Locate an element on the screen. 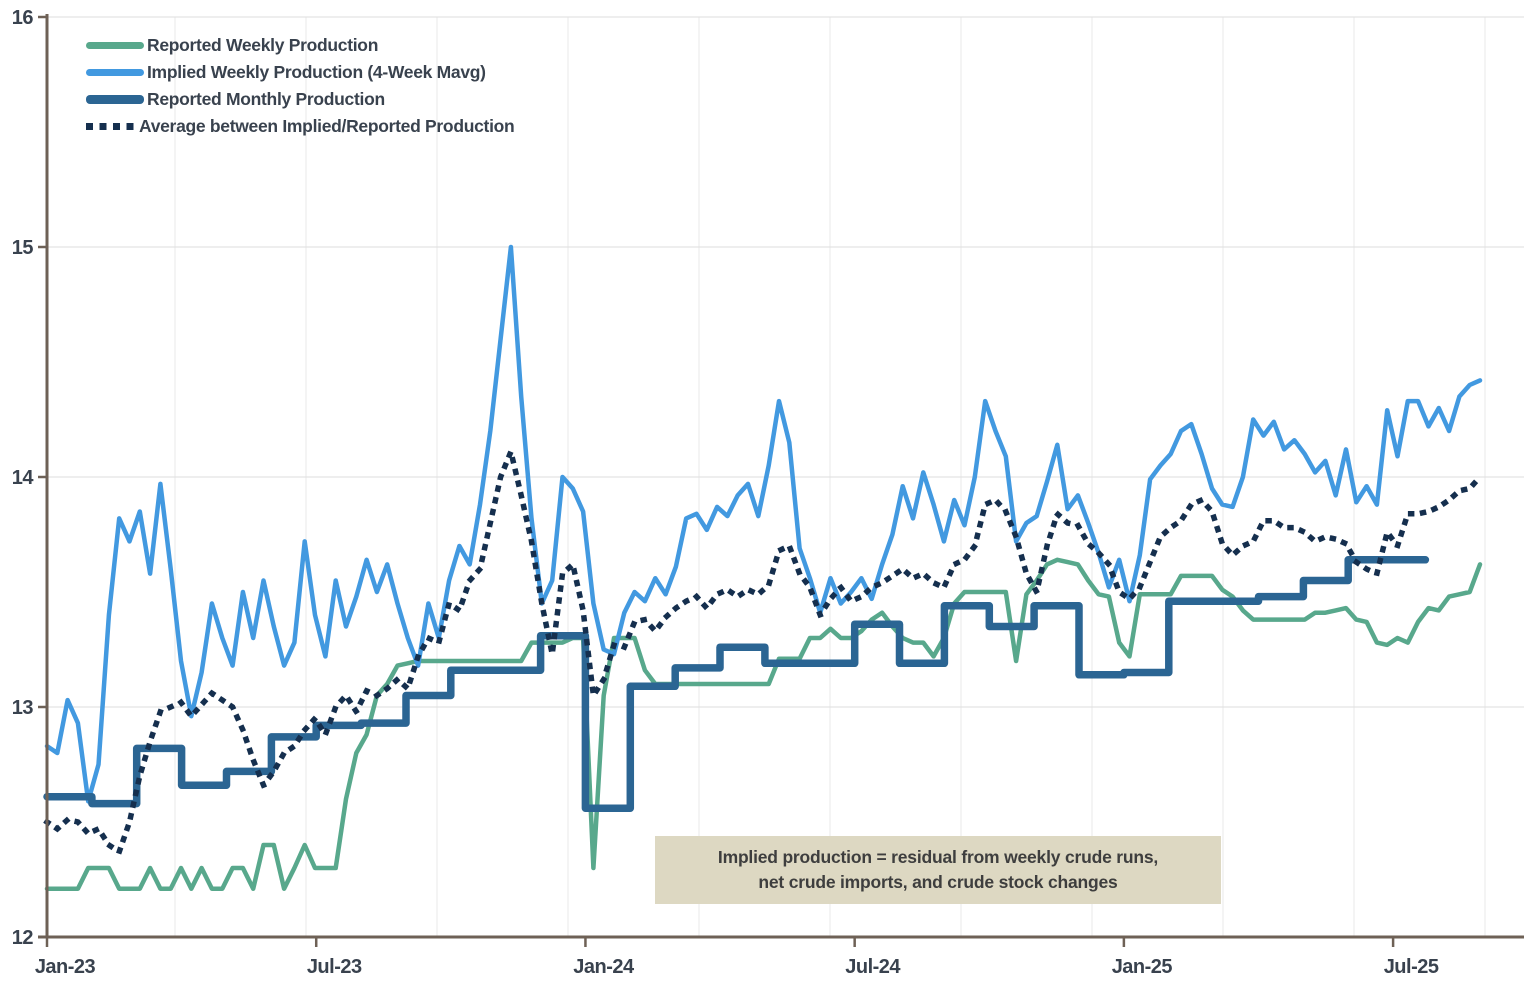  x-axis-tick-label: Jan-23 is located at coordinates (65, 967).